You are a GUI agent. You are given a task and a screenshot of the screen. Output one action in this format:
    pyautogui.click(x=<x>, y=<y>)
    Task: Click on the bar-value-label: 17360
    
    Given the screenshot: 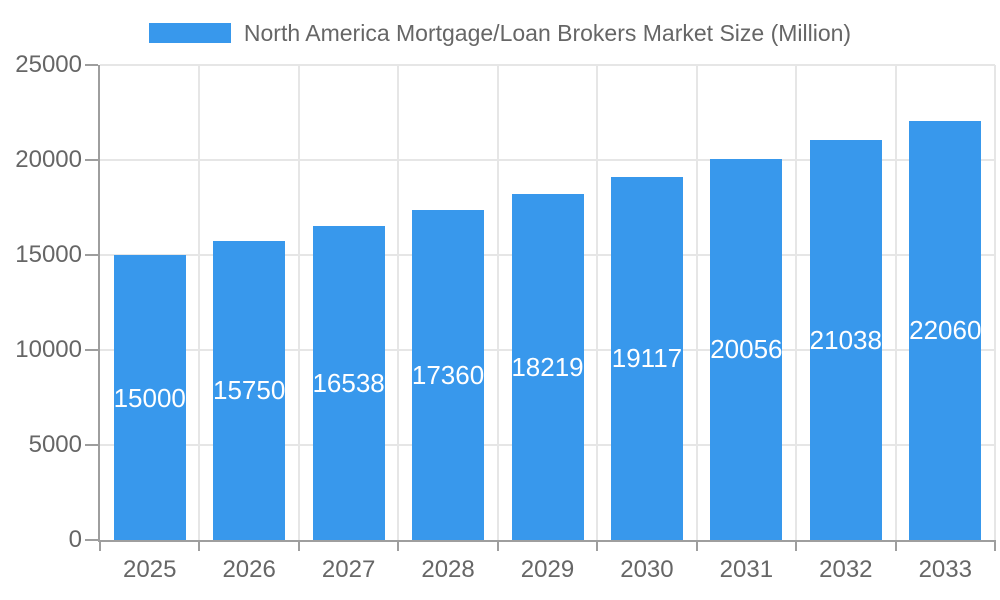 What is the action you would take?
    pyautogui.click(x=448, y=375)
    